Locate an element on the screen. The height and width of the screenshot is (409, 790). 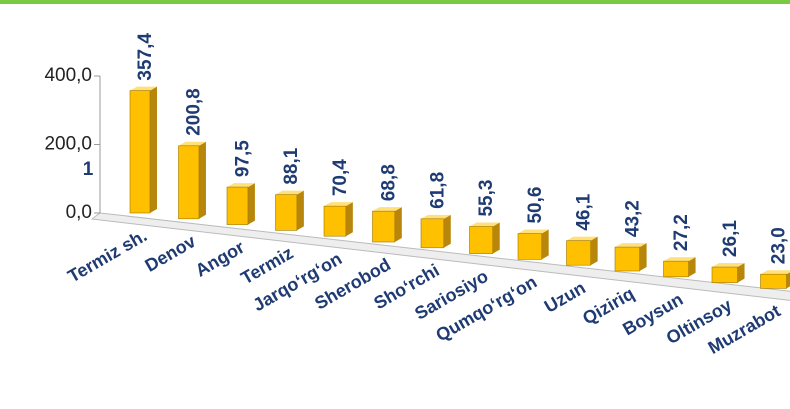
value-label: 68,8 is located at coordinates (389, 182).